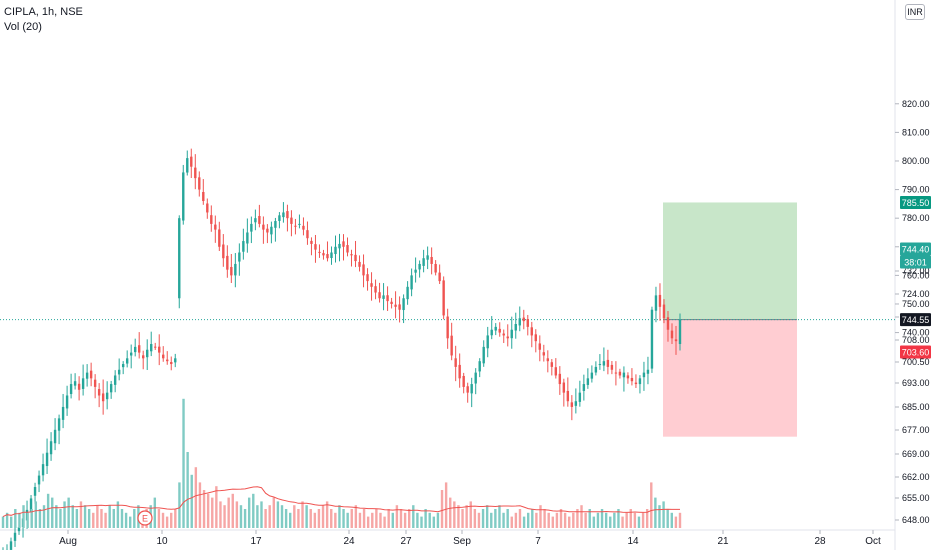 The image size is (932, 550). What do you see at coordinates (915, 262) in the screenshot?
I see `bar-countdown-tag` at bounding box center [915, 262].